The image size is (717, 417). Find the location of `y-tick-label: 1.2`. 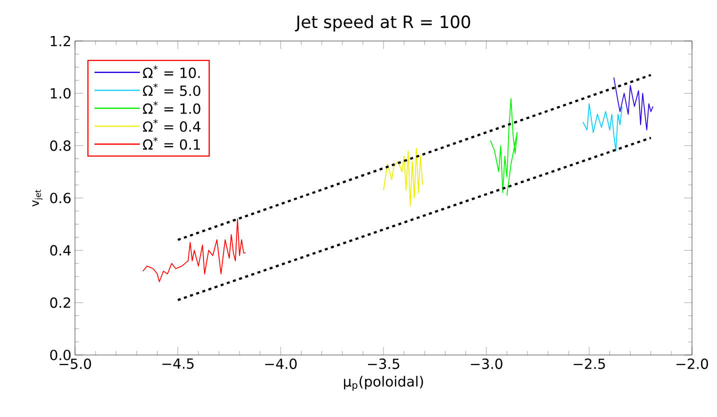

y-tick-label: 1.2 is located at coordinates (60, 41).